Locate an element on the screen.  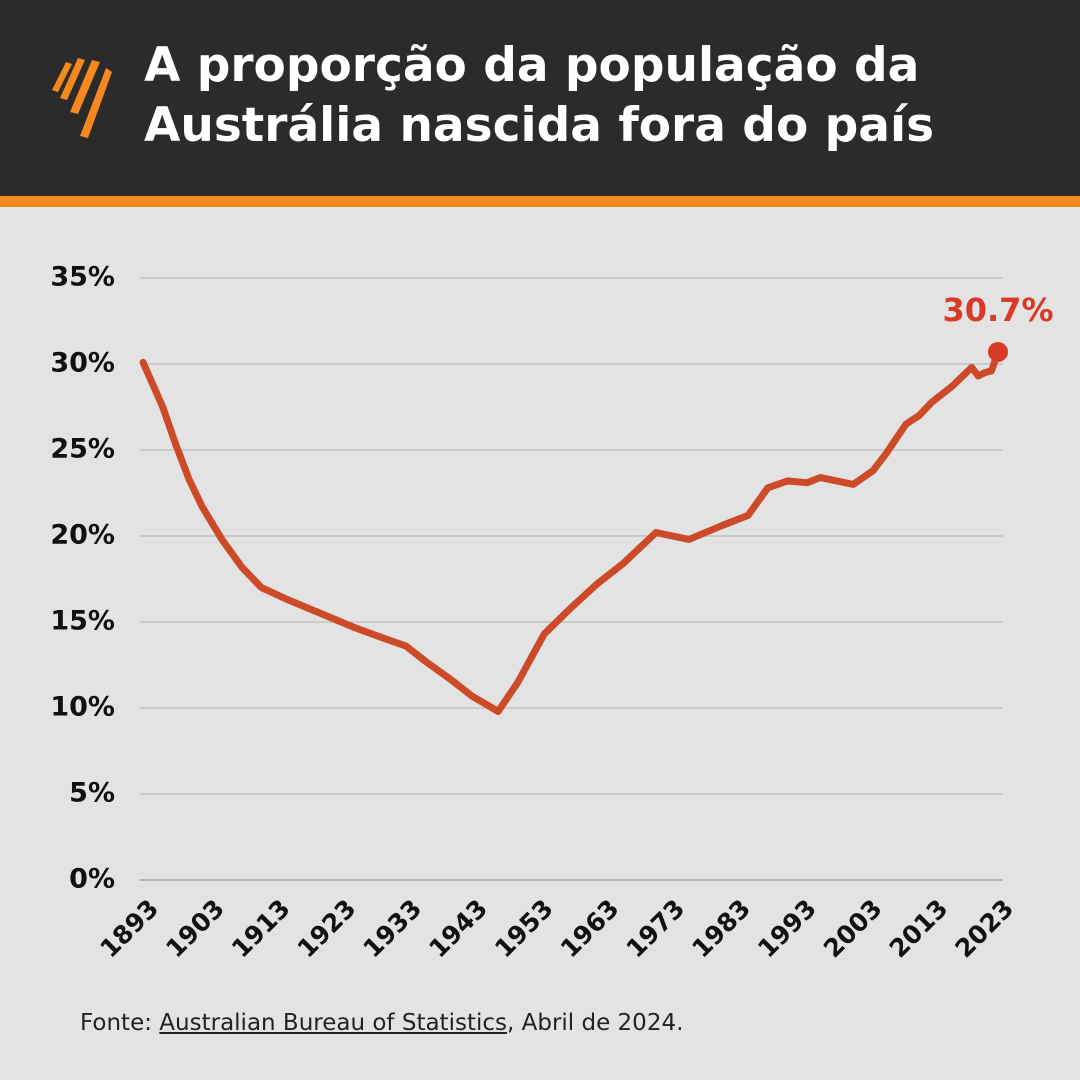
x-tick-label: 1953 is located at coordinates (524, 929).